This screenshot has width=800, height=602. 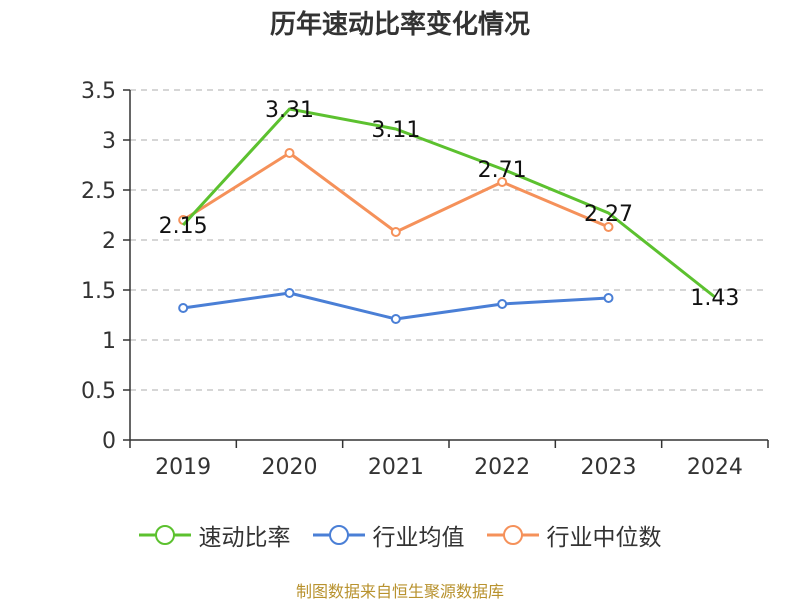 I want to click on data-label: 2.71, so click(x=502, y=170).